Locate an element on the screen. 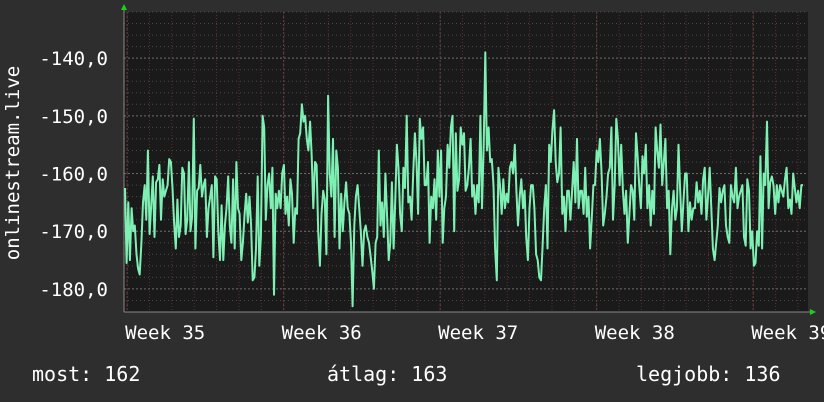  x-tick-label: Week 39 is located at coordinates (787, 333).